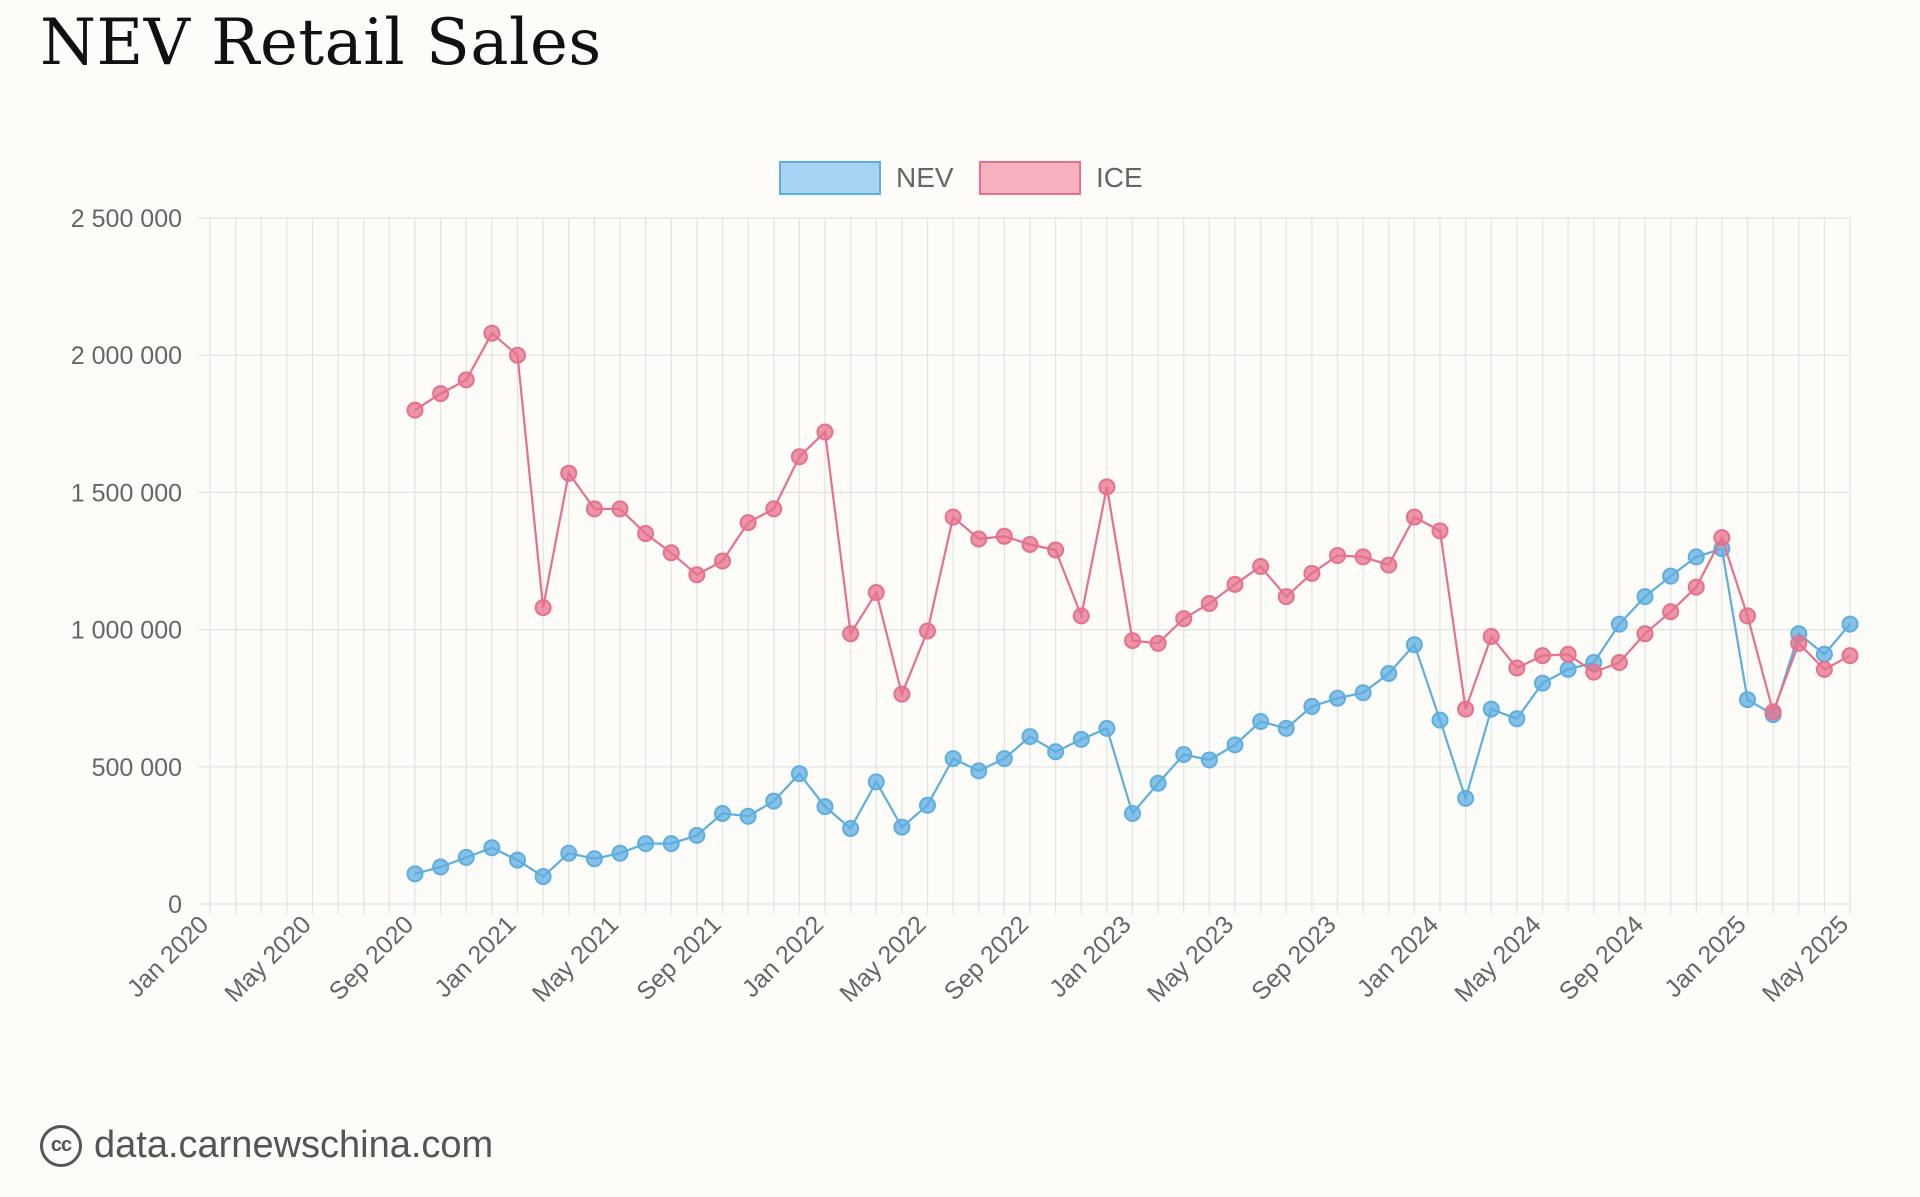 This screenshot has width=1920, height=1197. What do you see at coordinates (783, 956) in the screenshot?
I see `x-tick-label: Jan 2022` at bounding box center [783, 956].